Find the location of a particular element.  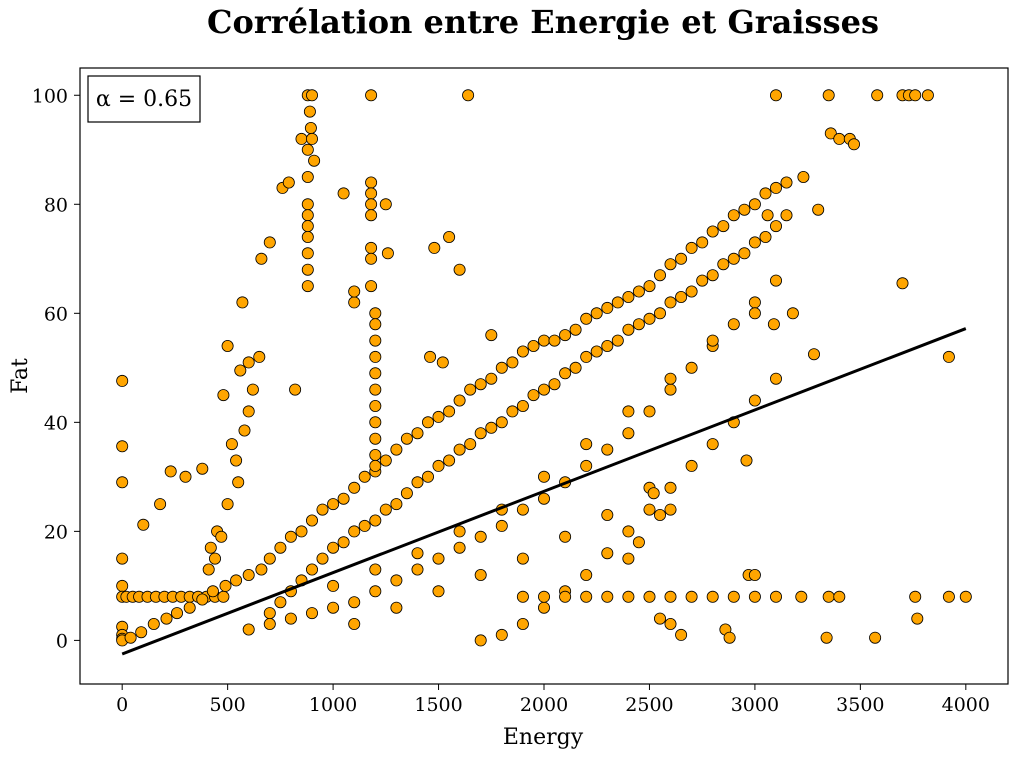

annotation-box: α = 0.65 is located at coordinates (144, 99).